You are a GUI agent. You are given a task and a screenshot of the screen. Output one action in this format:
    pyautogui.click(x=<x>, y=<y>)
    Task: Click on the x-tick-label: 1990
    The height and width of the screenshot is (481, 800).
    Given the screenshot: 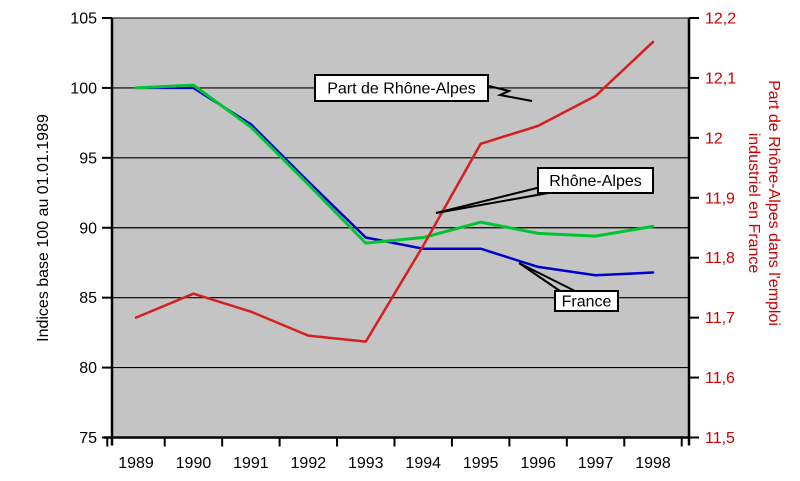 What is the action you would take?
    pyautogui.click(x=194, y=463)
    